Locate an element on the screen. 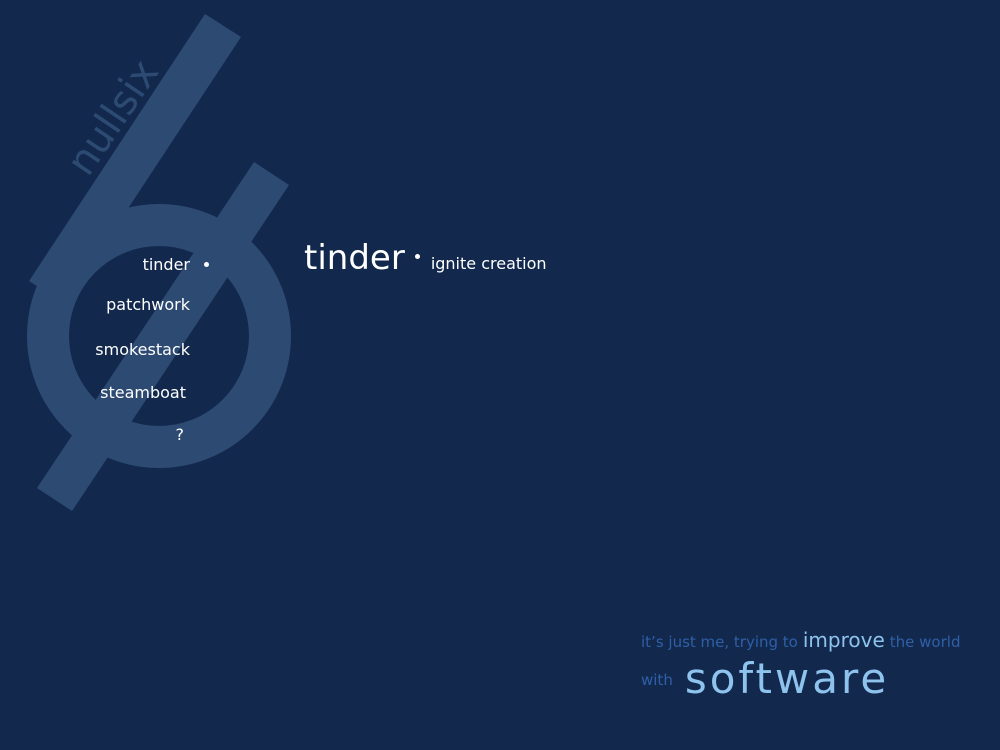  logo-slash-shape is located at coordinates (163, 336).